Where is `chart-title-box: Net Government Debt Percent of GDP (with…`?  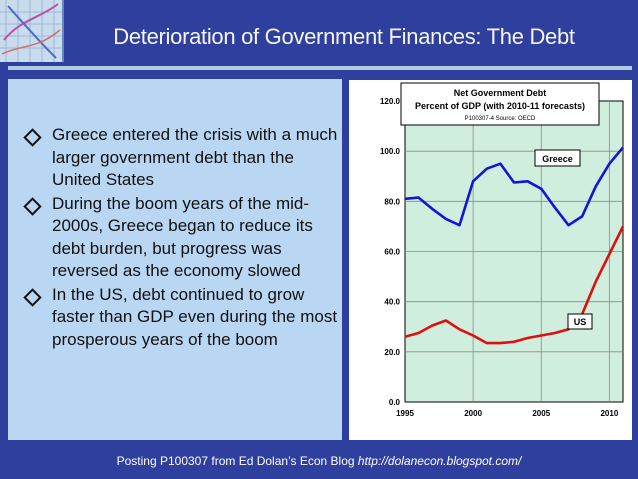 chart-title-box: Net Government Debt Percent of GDP (with… is located at coordinates (500, 104).